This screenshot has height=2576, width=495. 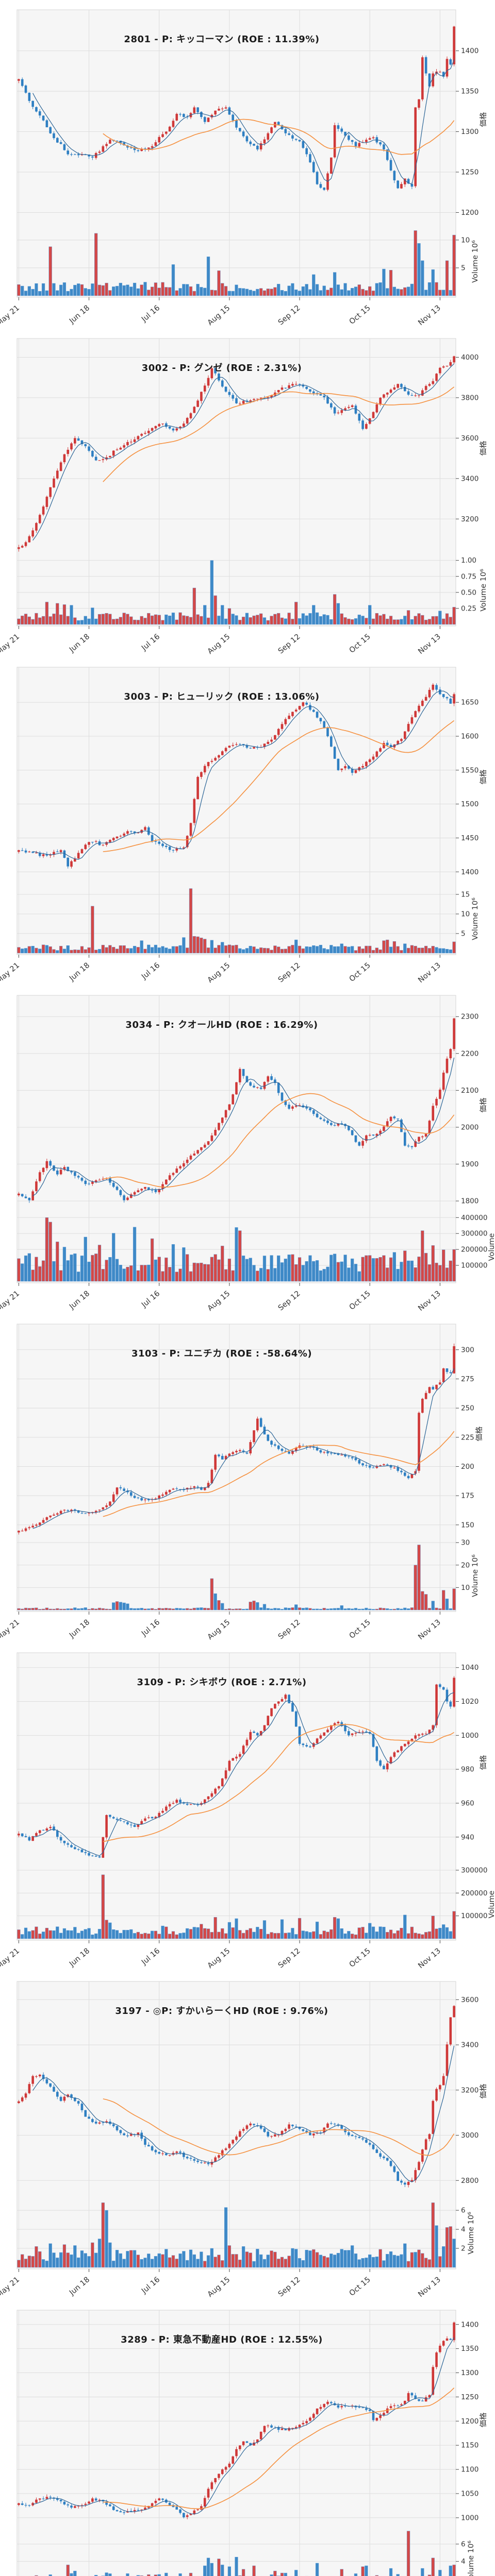 What do you see at coordinates (470, 770) in the screenshot?
I see `svg-text: 1550` at bounding box center [470, 770].